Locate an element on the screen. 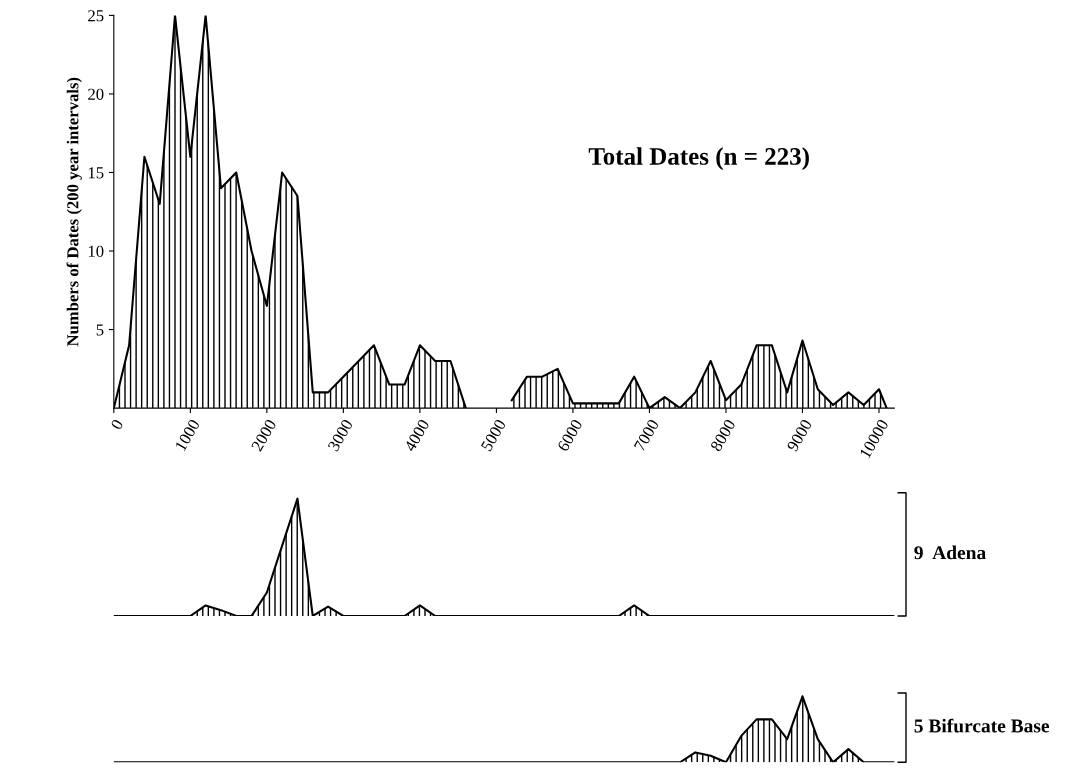 The height and width of the screenshot is (770, 1084). x-tick-label: 0 is located at coordinates (117, 424).